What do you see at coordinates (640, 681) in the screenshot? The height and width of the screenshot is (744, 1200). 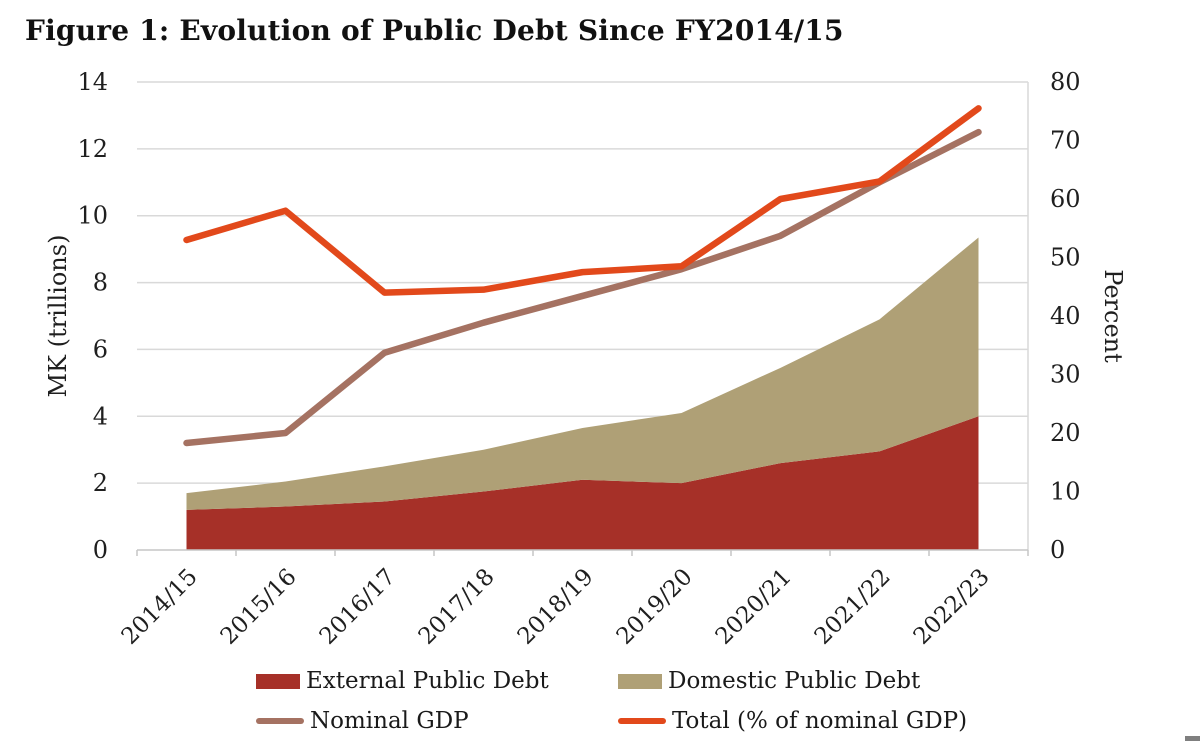 I see `legend-area-swatch-domestic-public-debt` at bounding box center [640, 681].